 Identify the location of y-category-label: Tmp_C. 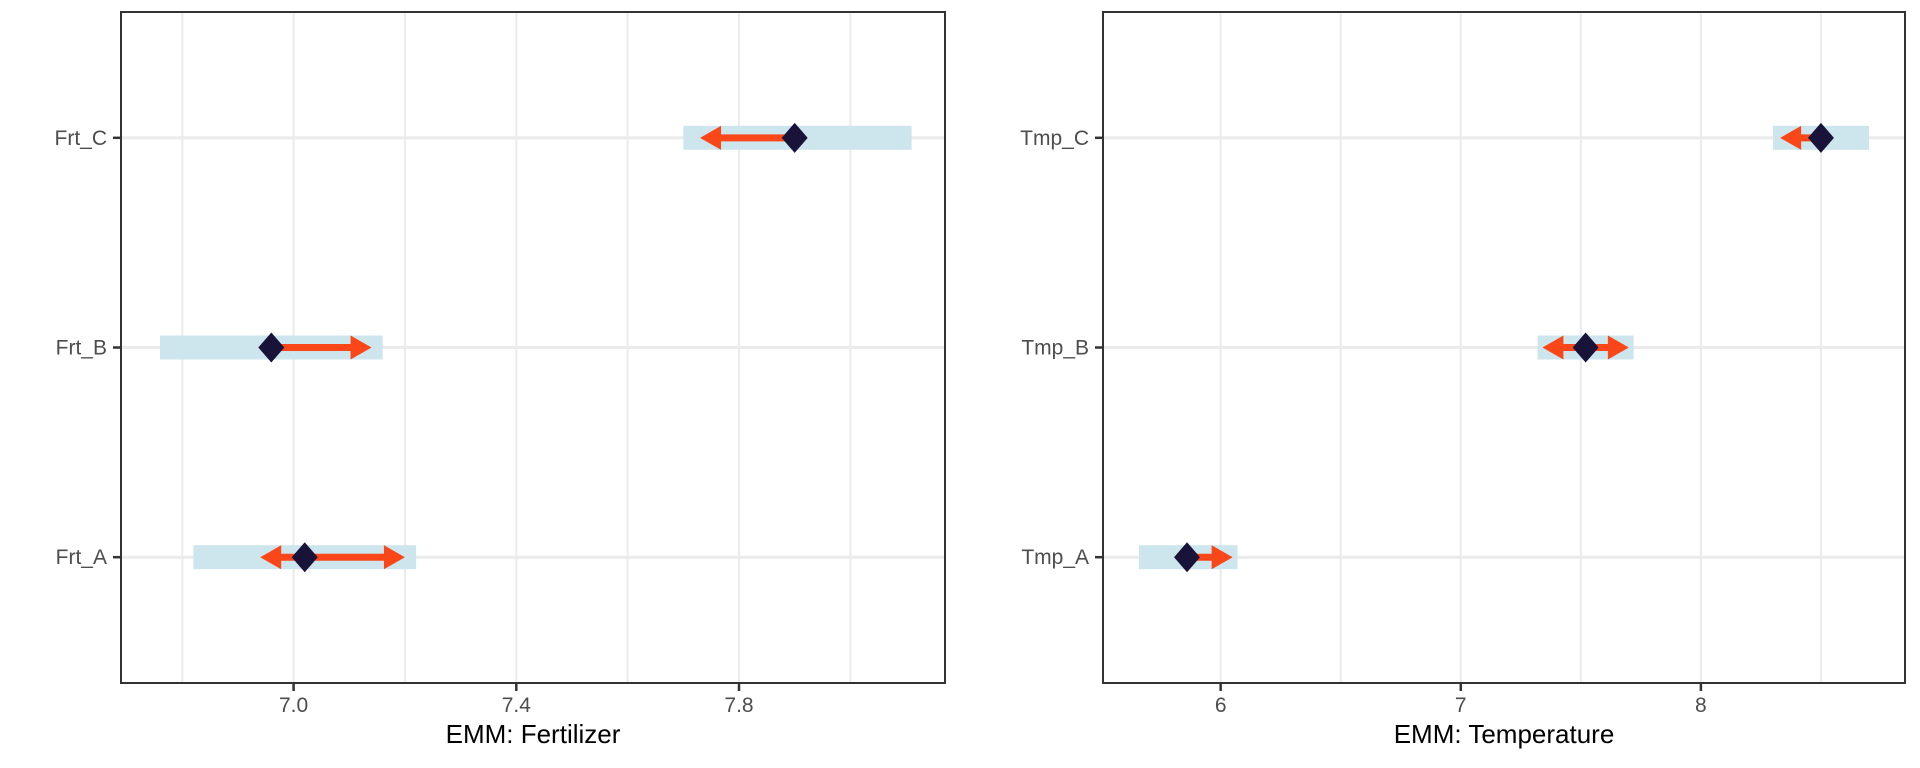
(1054, 138).